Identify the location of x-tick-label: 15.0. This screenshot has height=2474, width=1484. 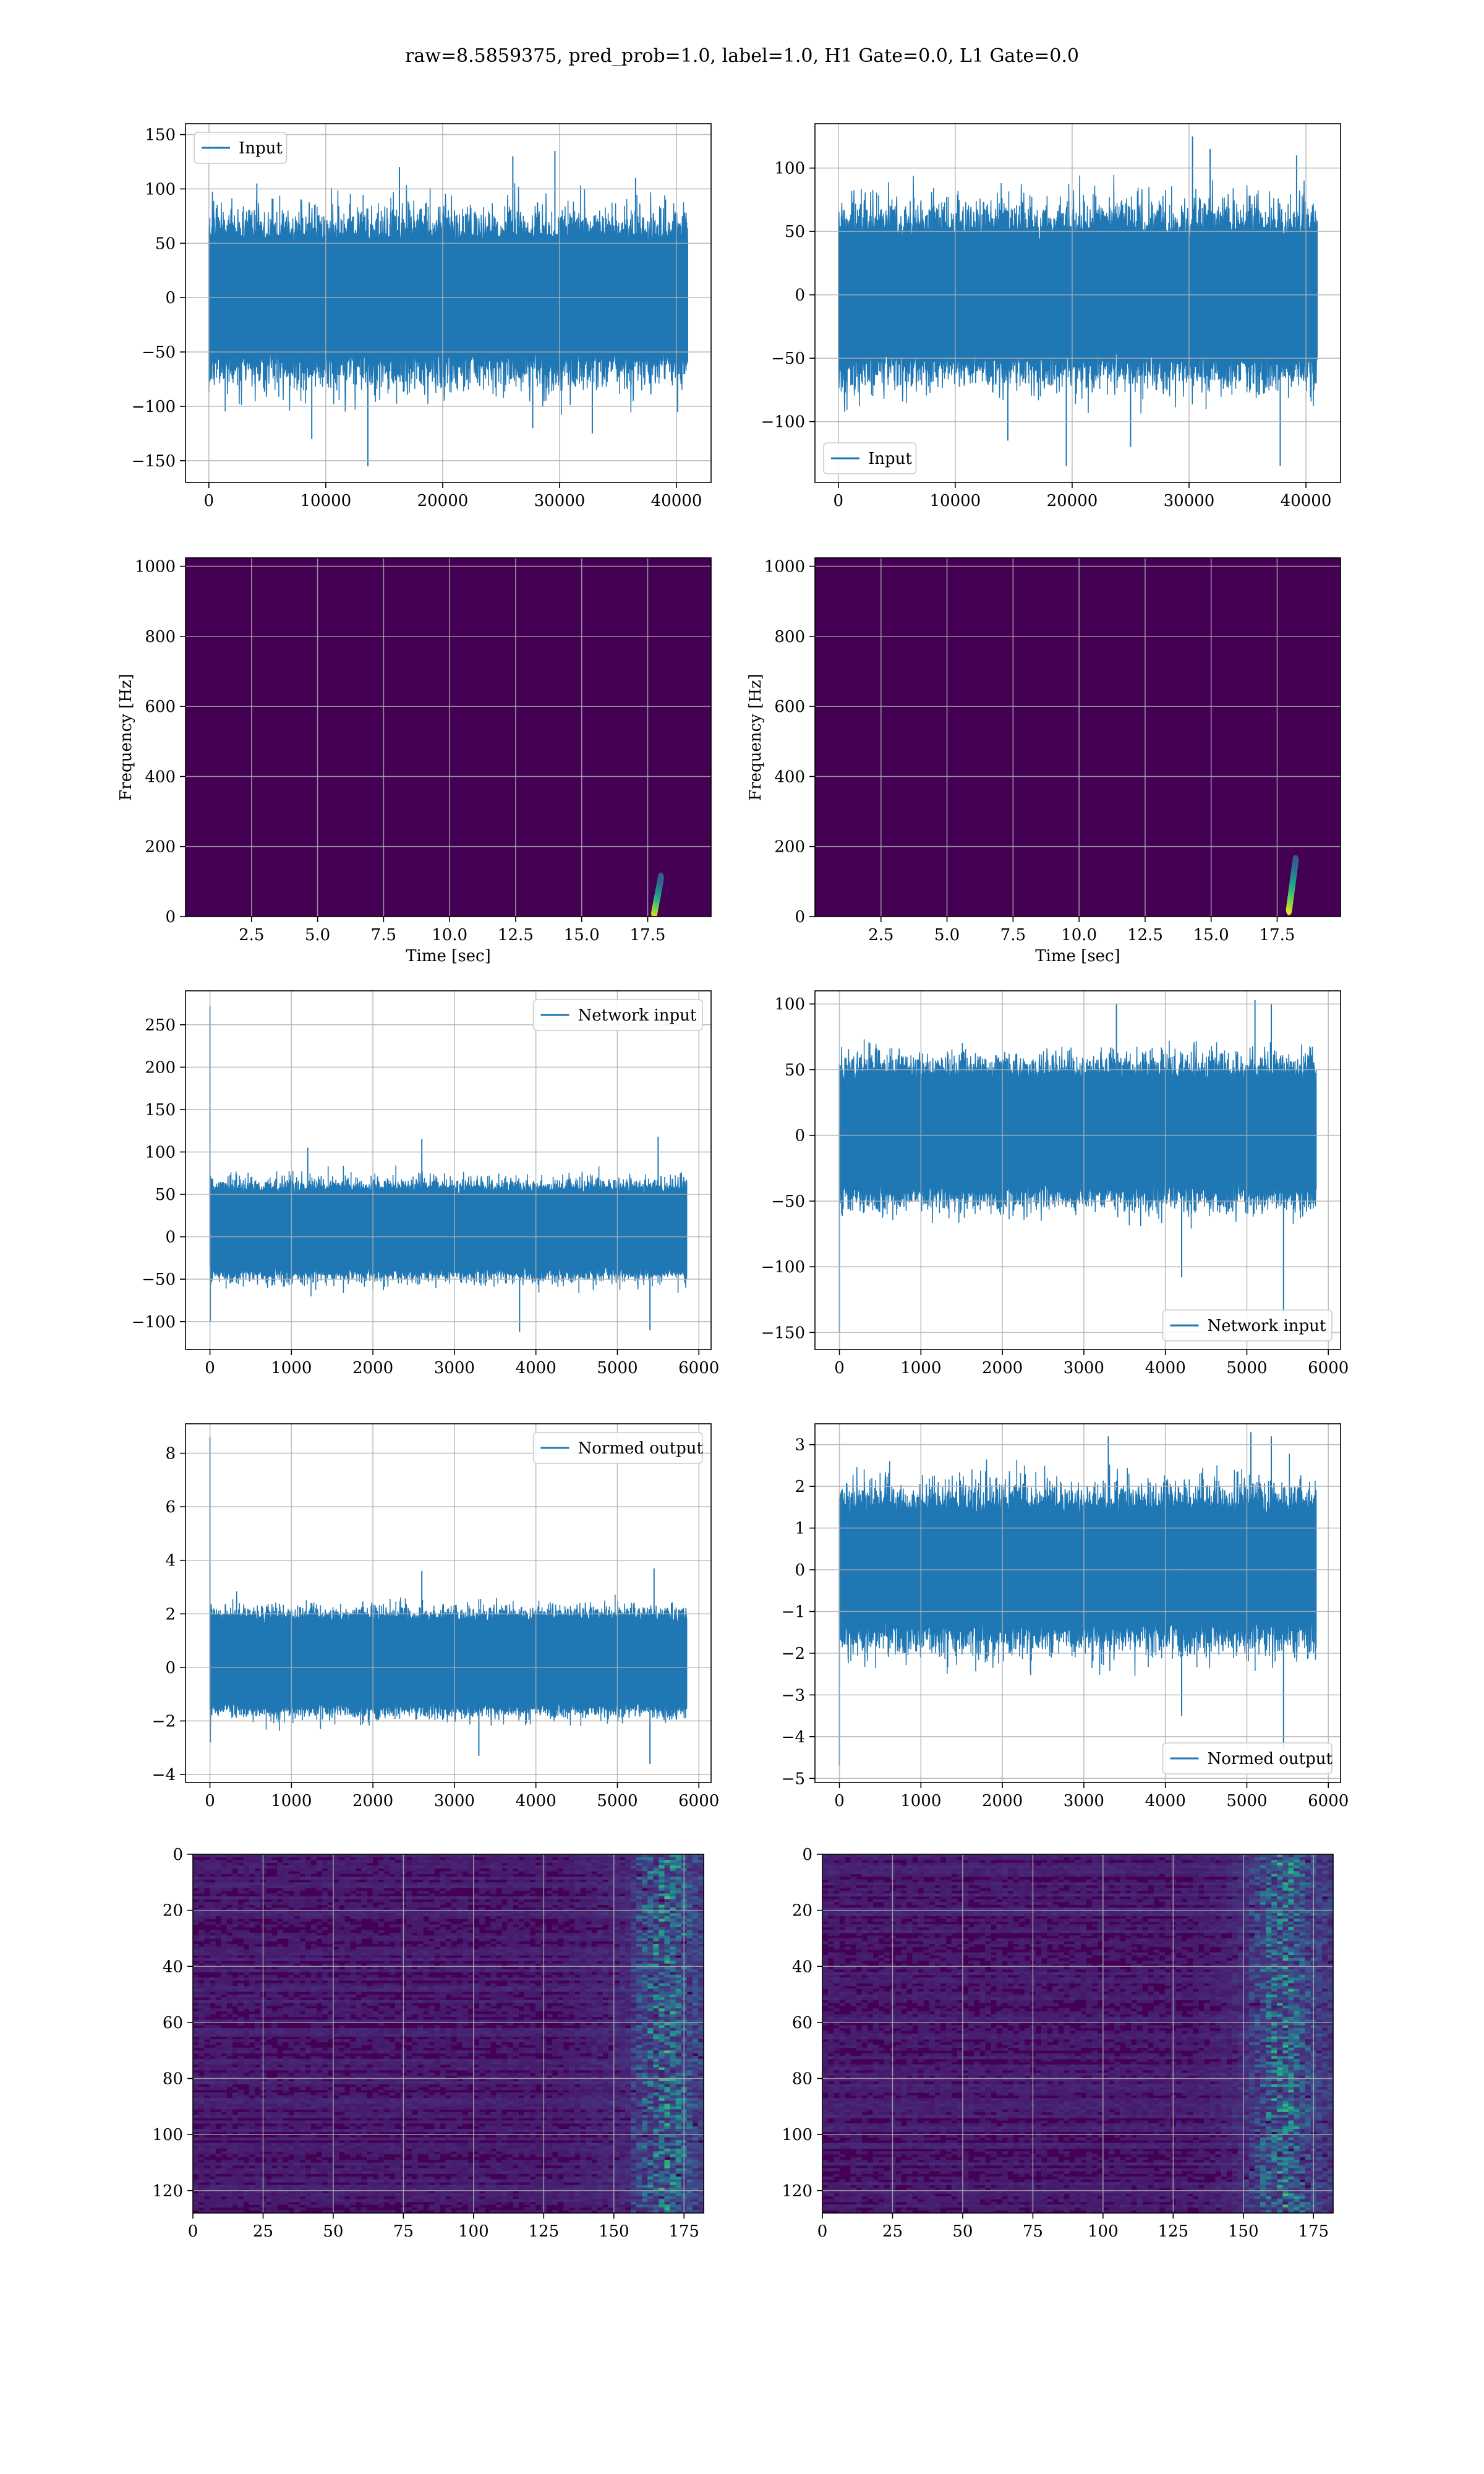
(582, 935).